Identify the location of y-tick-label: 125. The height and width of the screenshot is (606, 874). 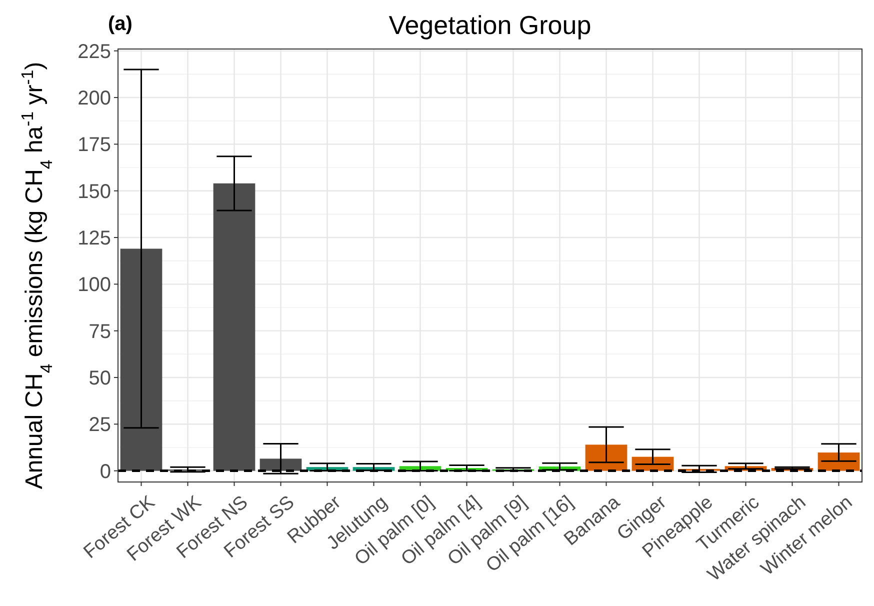
(94, 239).